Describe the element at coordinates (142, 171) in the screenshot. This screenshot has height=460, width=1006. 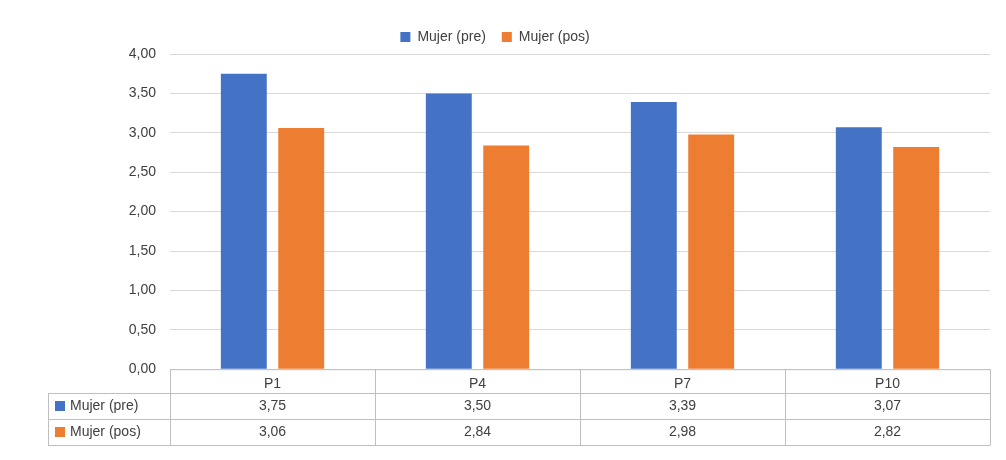
I see `y-tick-label: 2,50` at that location.